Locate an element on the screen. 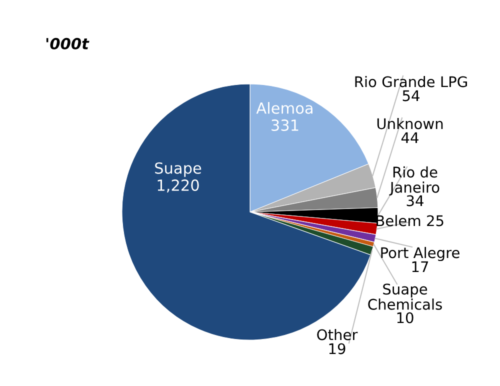 The height and width of the screenshot is (386, 500). slice-label: Port Alegre is located at coordinates (420, 254).